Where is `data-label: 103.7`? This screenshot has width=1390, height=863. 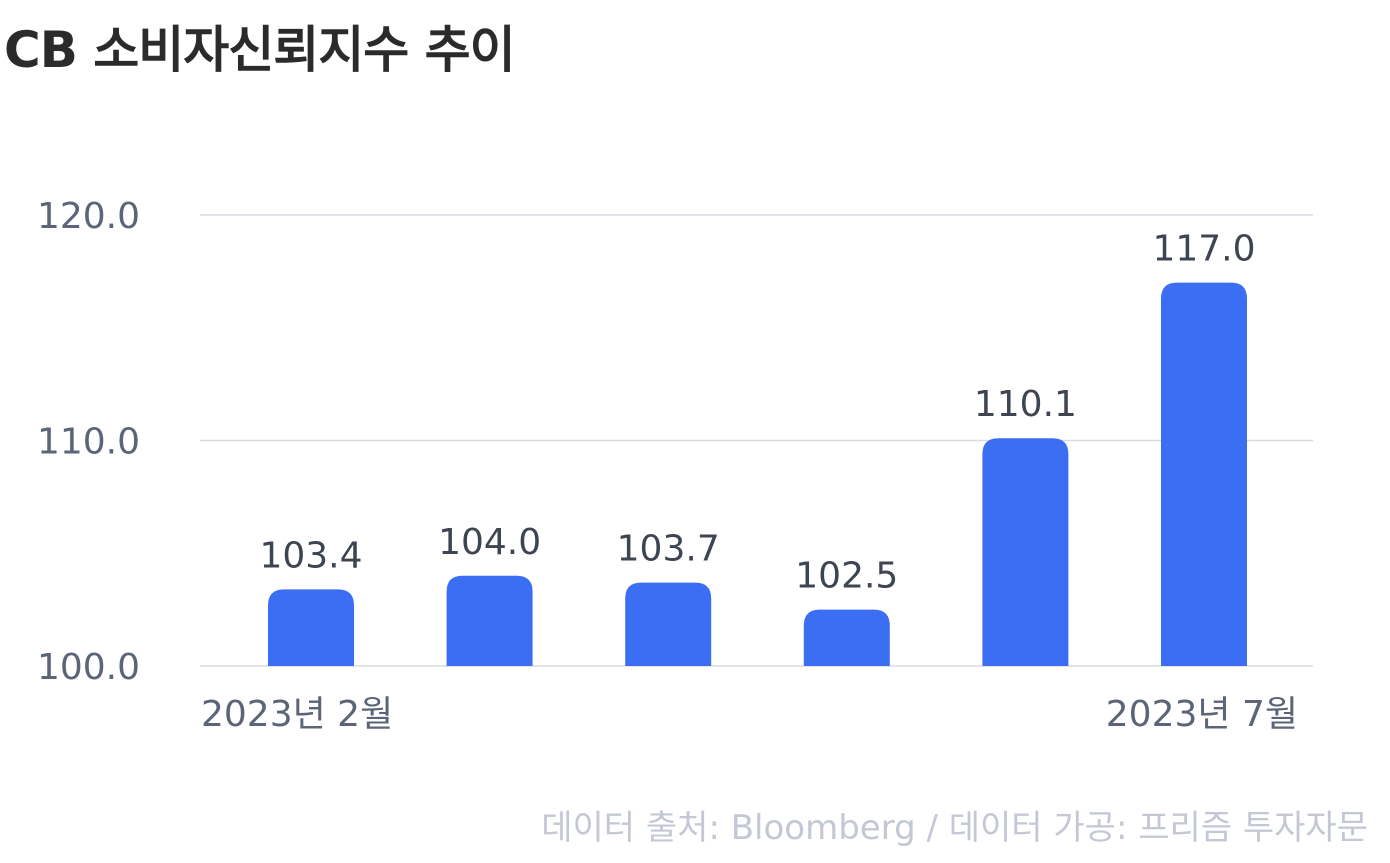
data-label: 103.7 is located at coordinates (668, 549).